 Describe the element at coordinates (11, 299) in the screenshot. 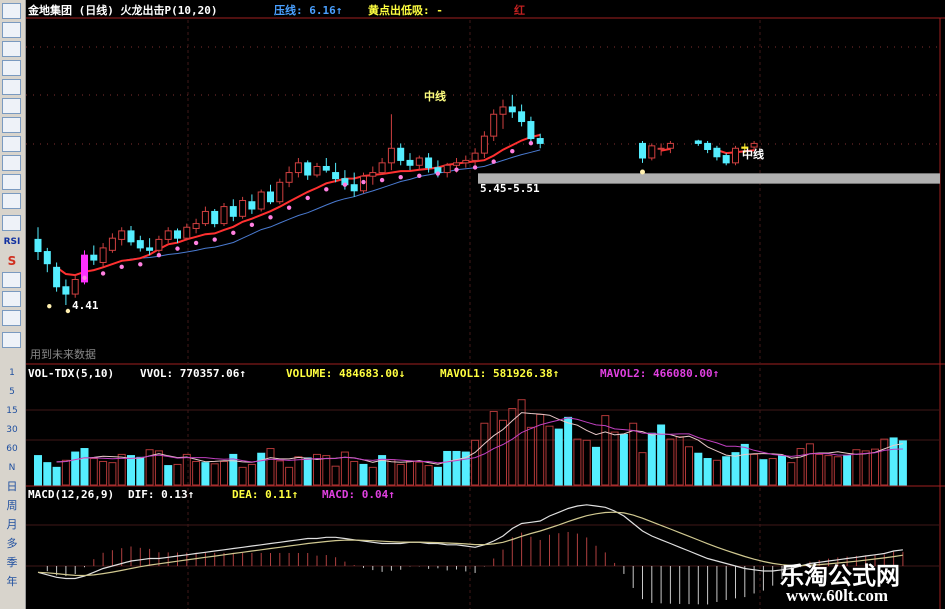

I see `export-icon` at that location.